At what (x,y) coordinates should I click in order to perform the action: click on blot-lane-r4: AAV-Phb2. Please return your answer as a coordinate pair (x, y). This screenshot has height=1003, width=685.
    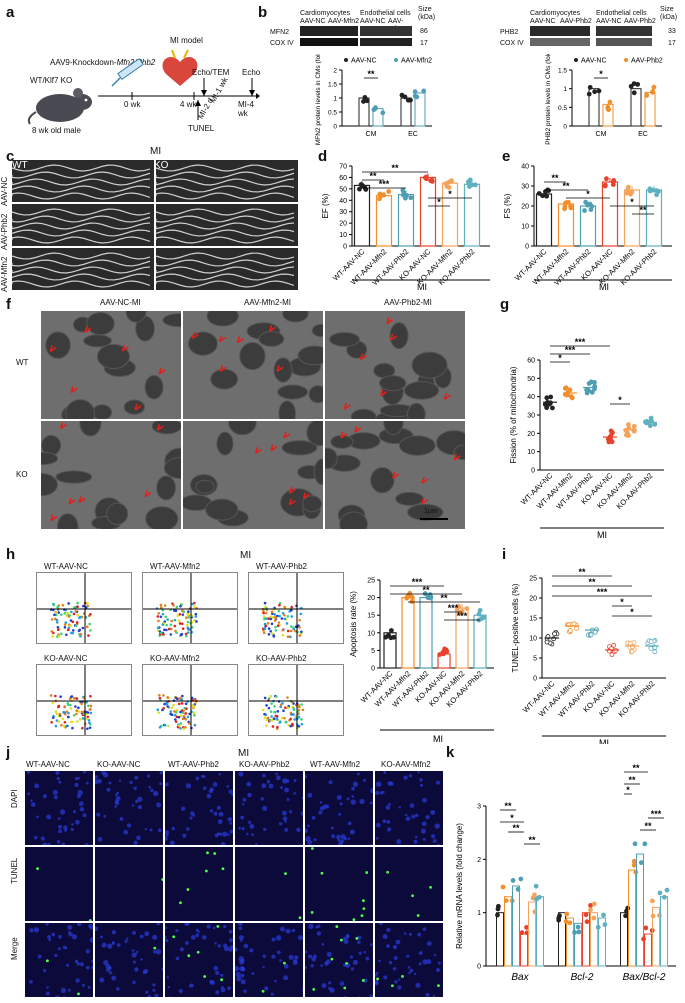
    Looking at the image, I should click on (640, 21).